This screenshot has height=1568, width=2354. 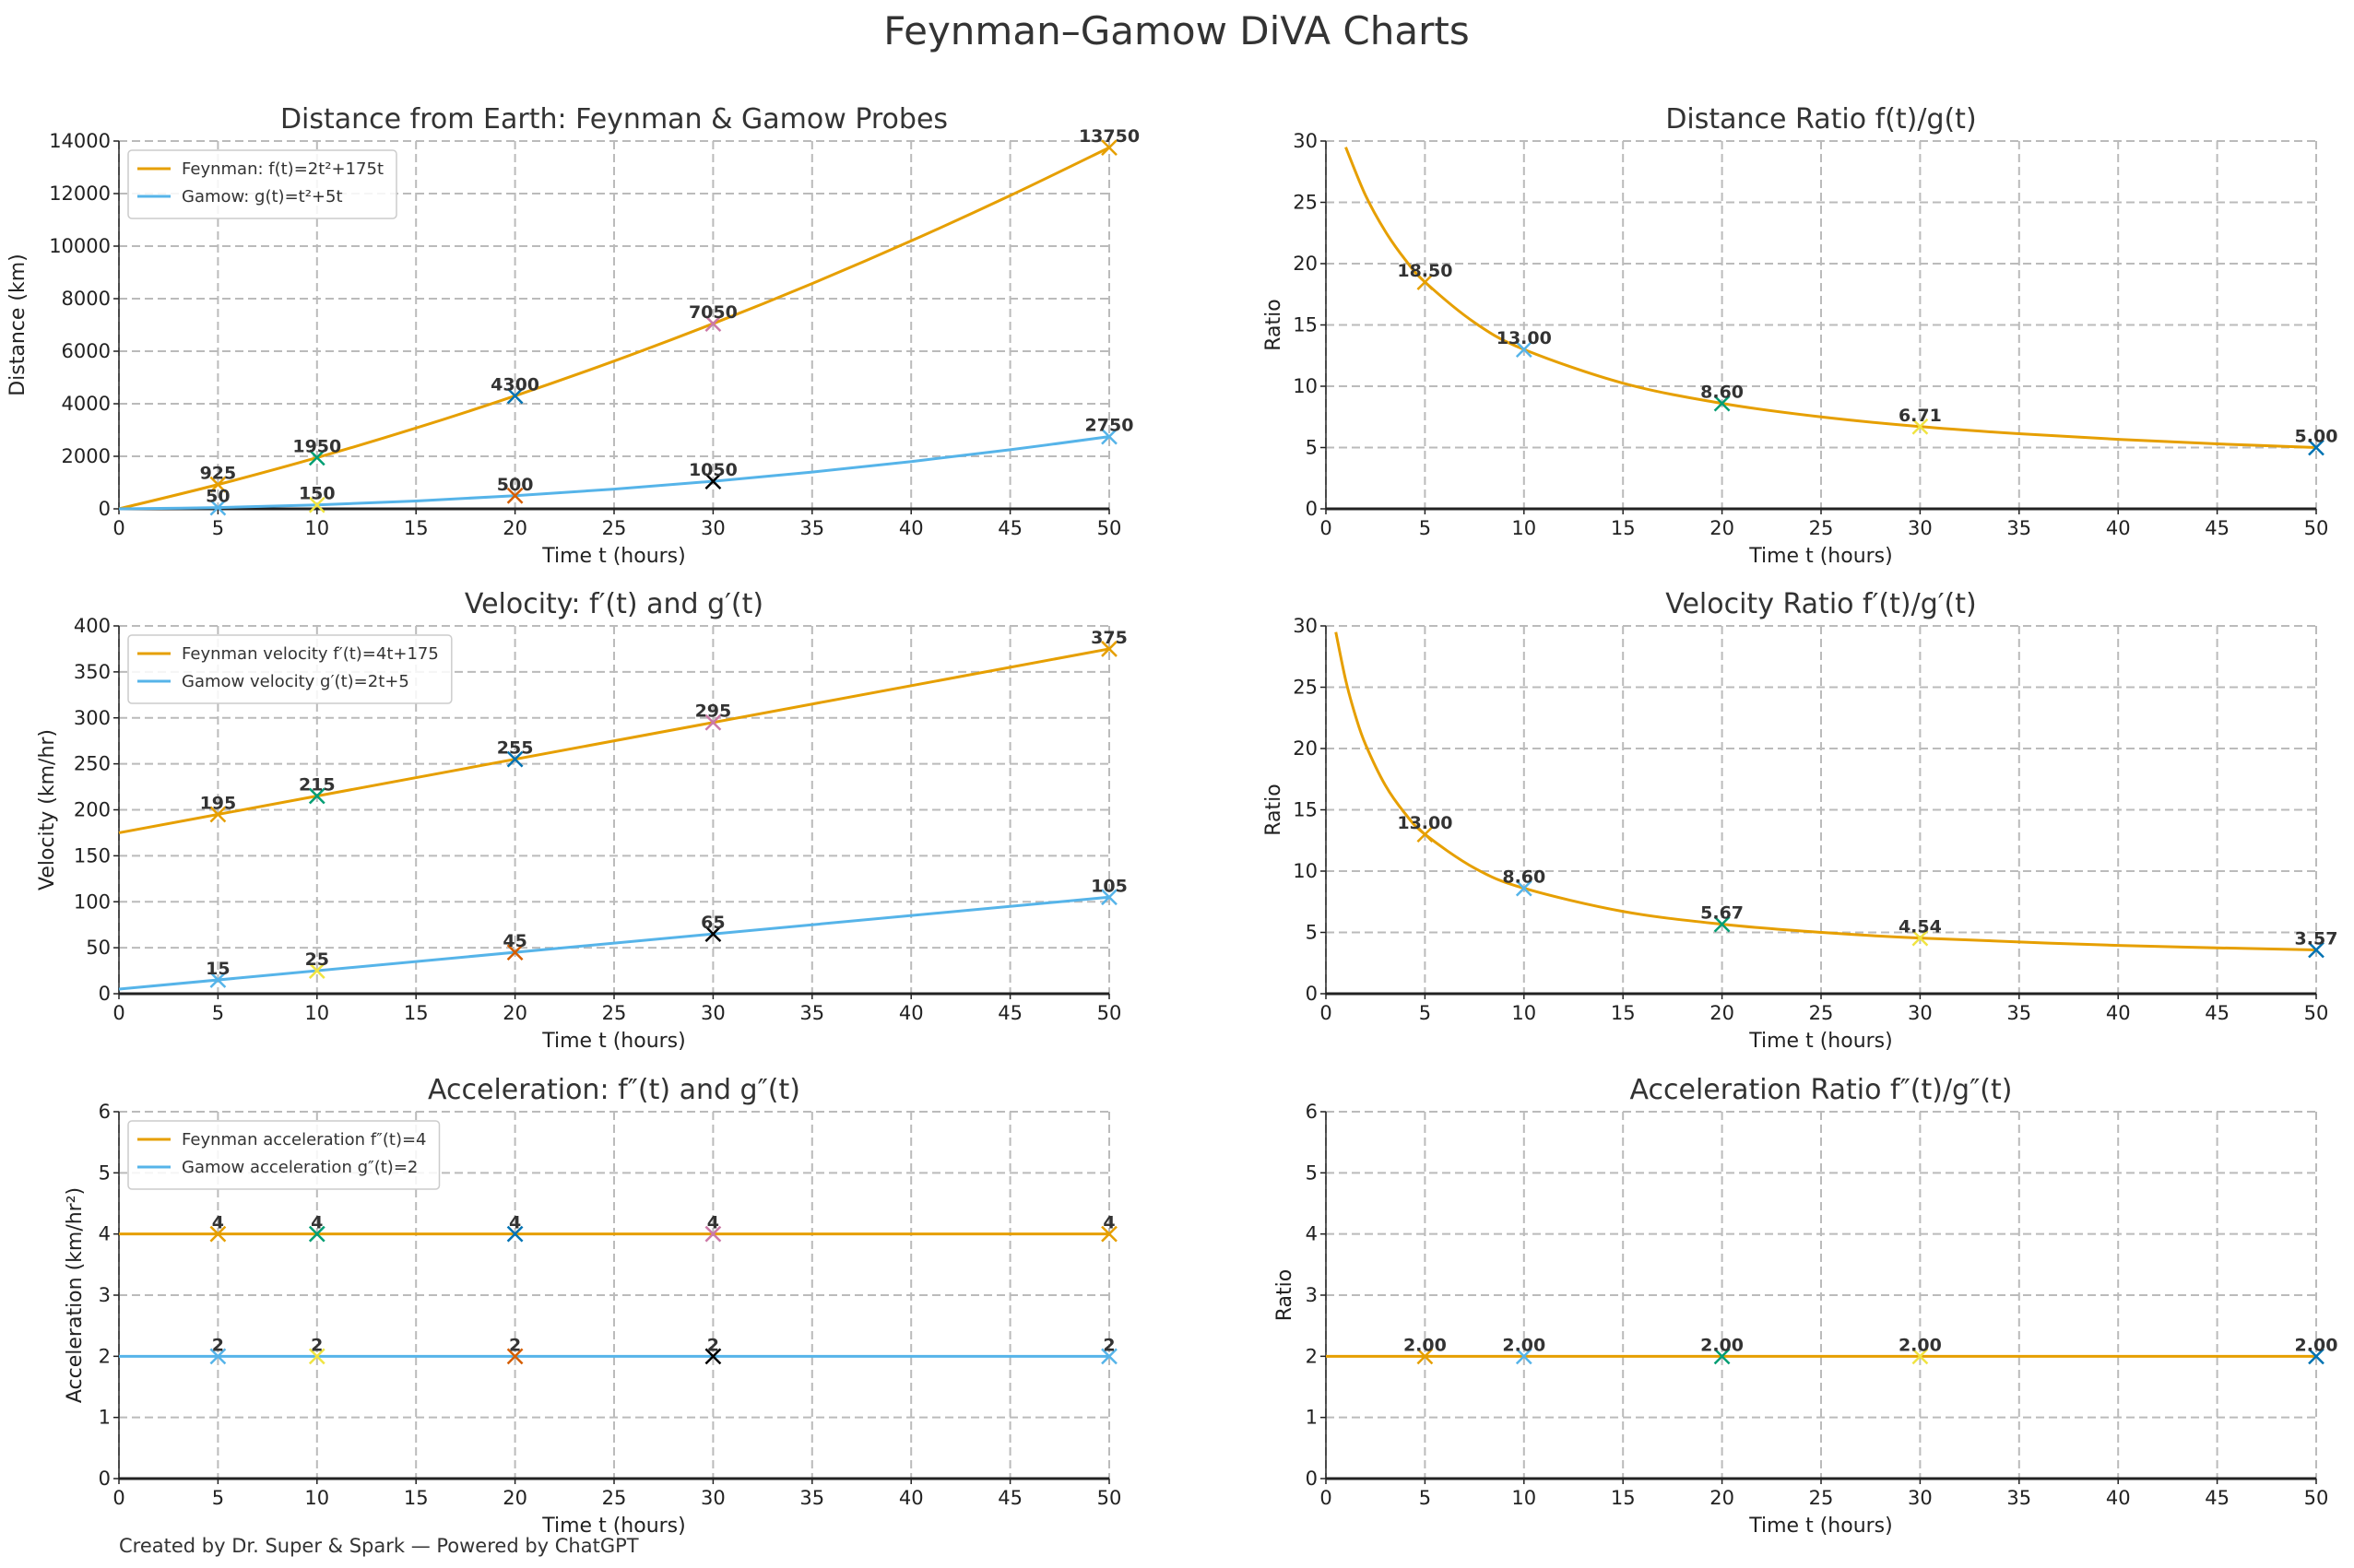 What do you see at coordinates (515, 485) in the screenshot?
I see `data-point-label: 500` at bounding box center [515, 485].